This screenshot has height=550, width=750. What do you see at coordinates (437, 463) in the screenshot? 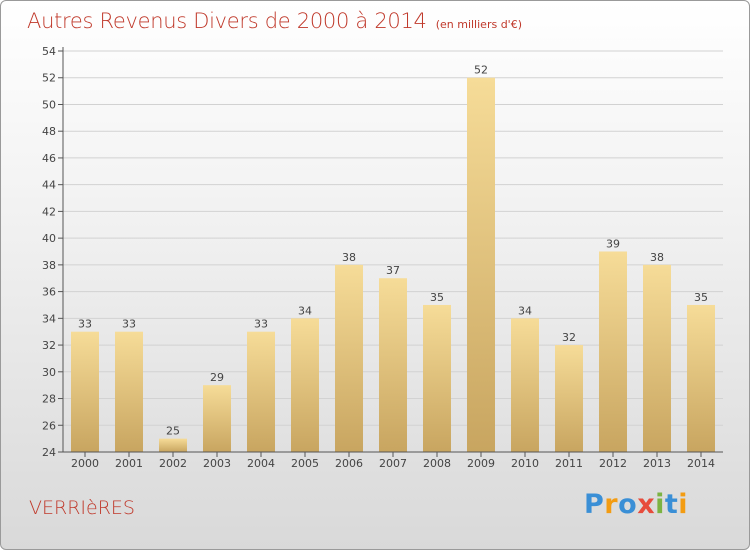
I see `x-tick-label: 2008` at bounding box center [437, 463].